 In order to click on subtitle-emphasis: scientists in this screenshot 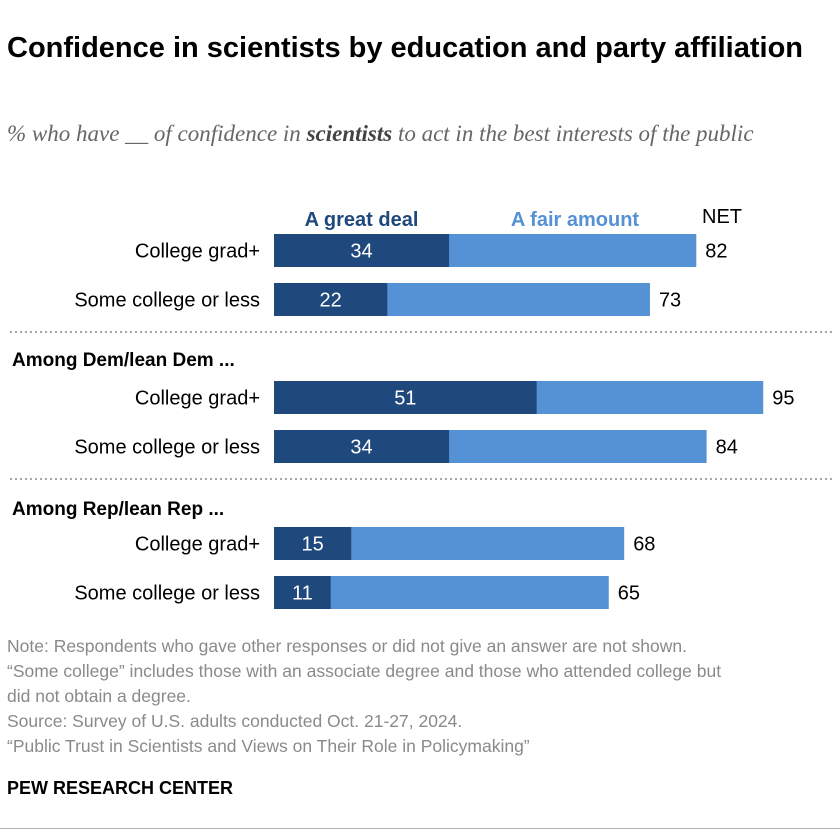, I will do `click(349, 133)`.